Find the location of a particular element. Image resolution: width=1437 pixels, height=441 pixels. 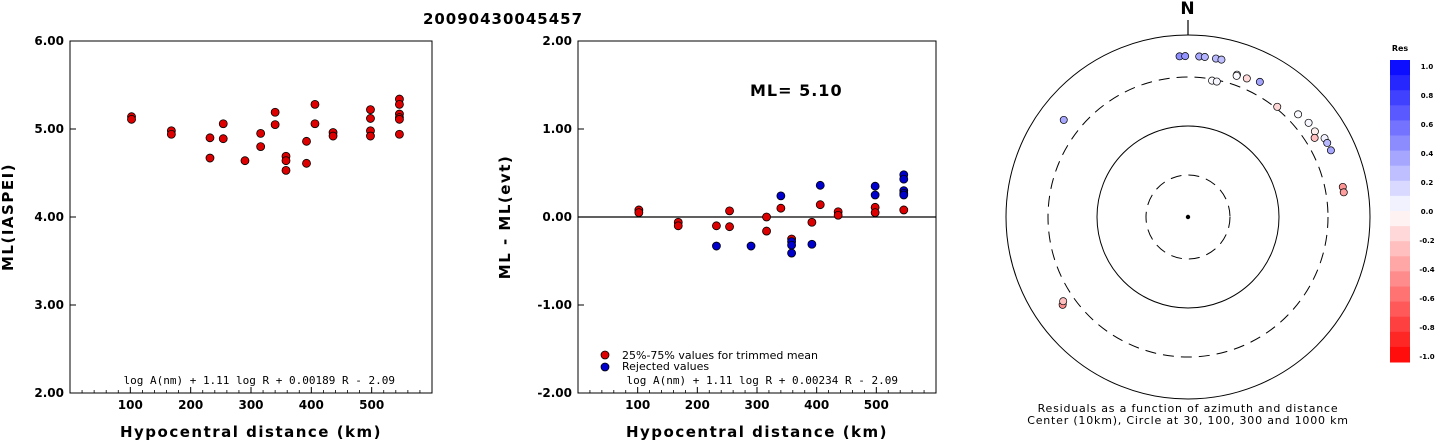

ring-300km is located at coordinates (1188, 217).